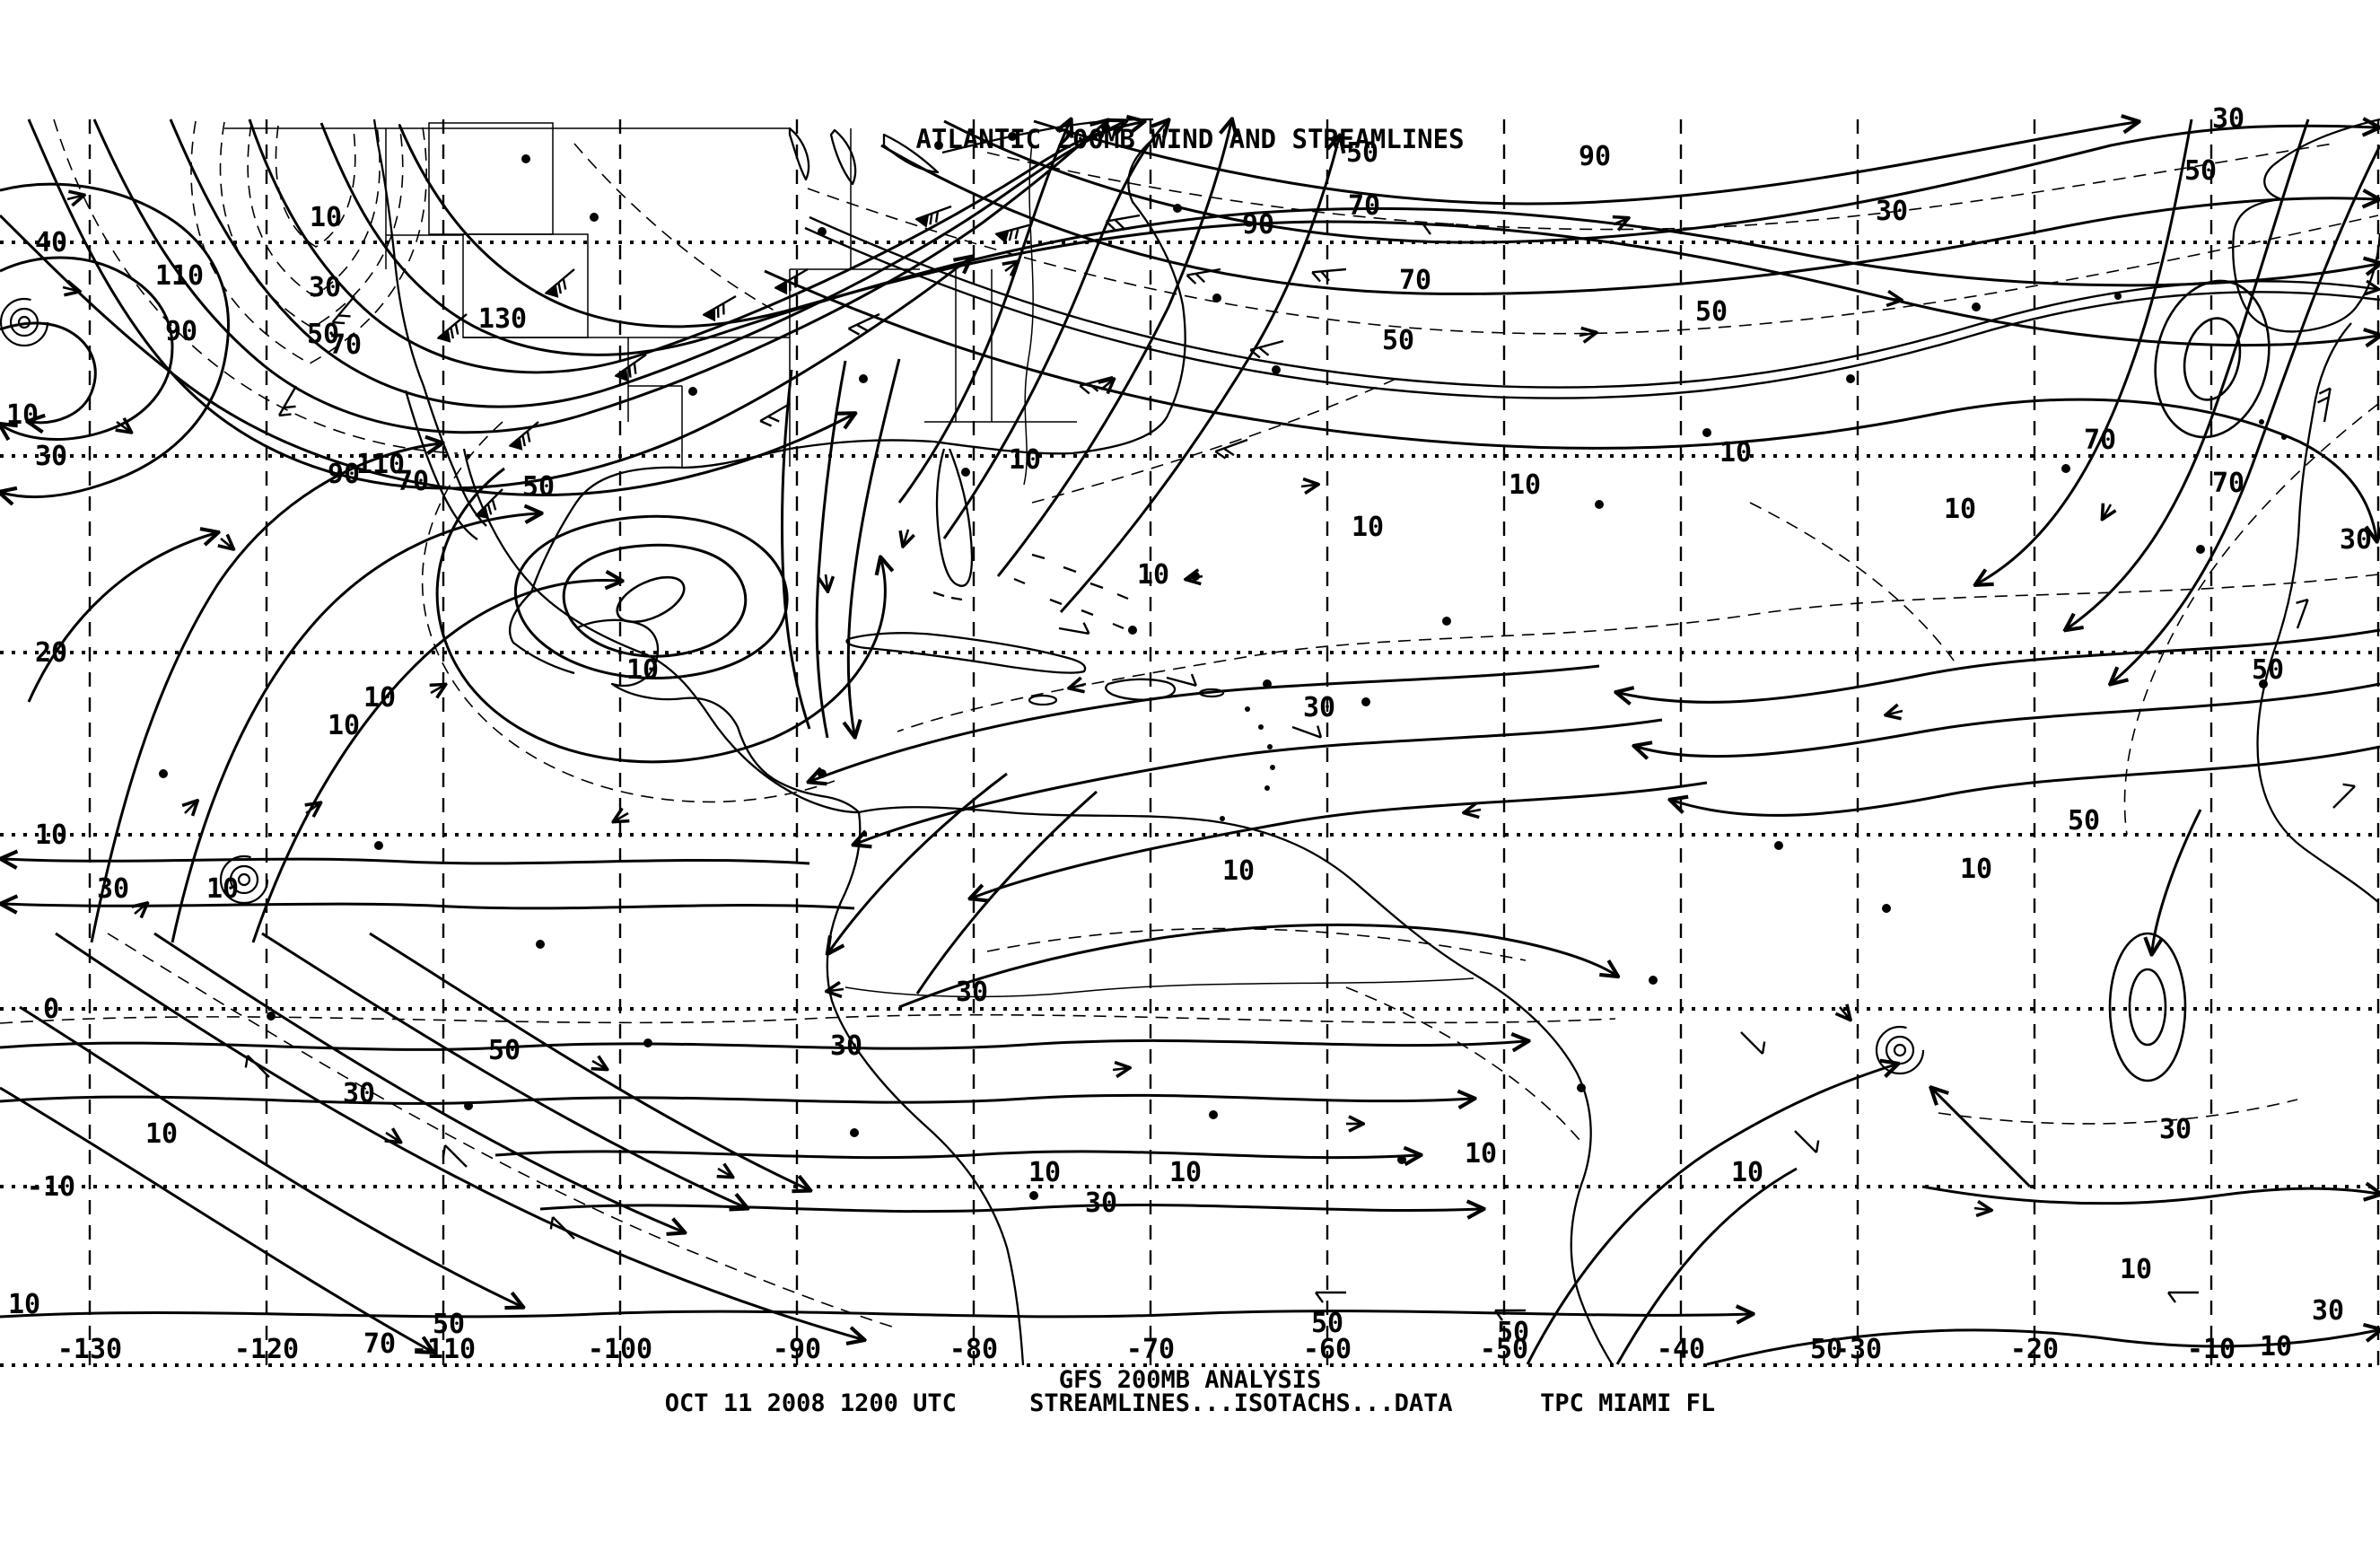 This screenshot has width=2380, height=1551. Describe the element at coordinates (51, 1009) in the screenshot. I see `lat-label: 0` at that location.